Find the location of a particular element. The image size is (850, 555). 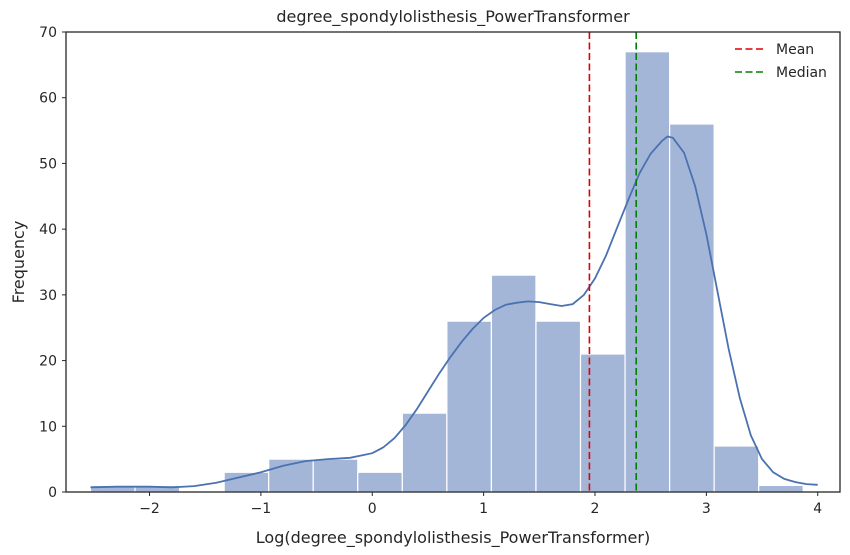

x-tick-label: 0 is located at coordinates (372, 509).